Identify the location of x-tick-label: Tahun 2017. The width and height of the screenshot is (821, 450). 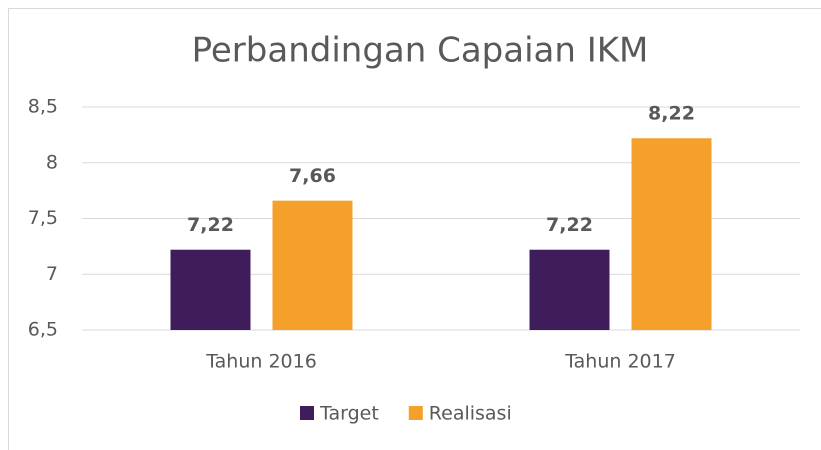
(620, 362).